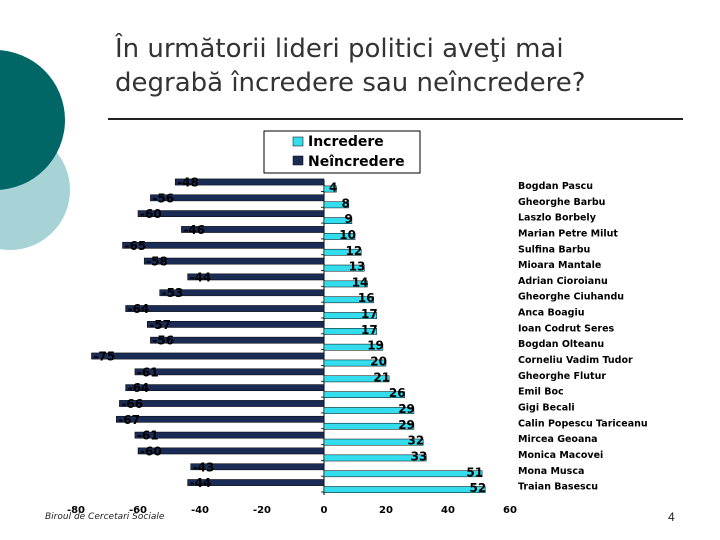  What do you see at coordinates (138, 510) in the screenshot?
I see `x-tick-label: -60` at bounding box center [138, 510].